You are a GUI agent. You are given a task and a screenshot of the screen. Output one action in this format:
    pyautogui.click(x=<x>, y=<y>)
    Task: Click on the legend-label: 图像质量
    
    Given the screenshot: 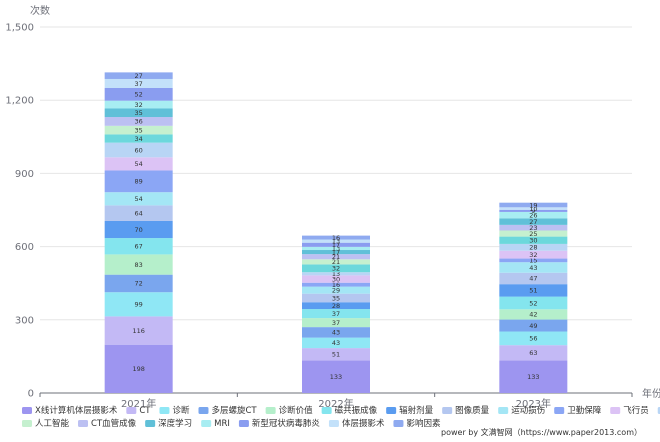 What is the action you would take?
    pyautogui.click(x=472, y=410)
    